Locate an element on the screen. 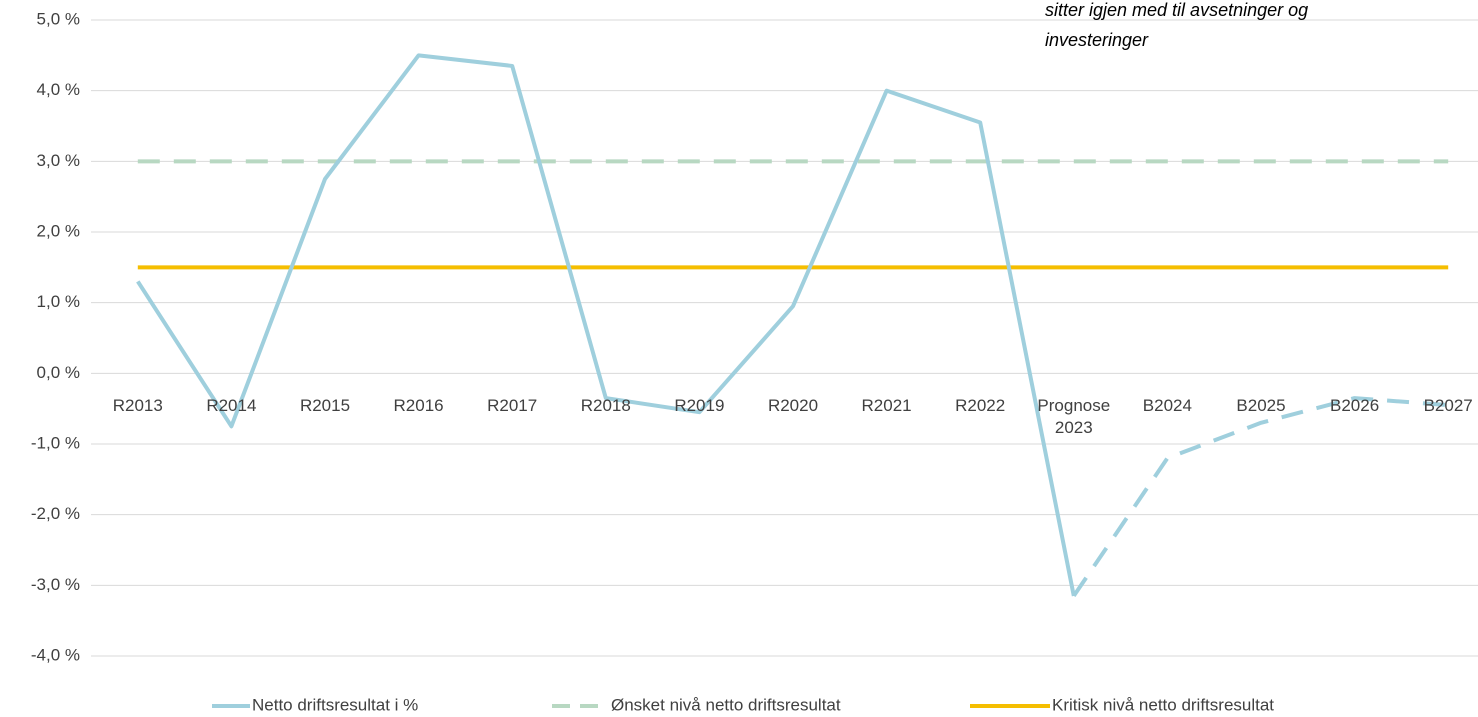 The width and height of the screenshot is (1478, 717). y-tick-label: 1,0 % is located at coordinates (58, 301).